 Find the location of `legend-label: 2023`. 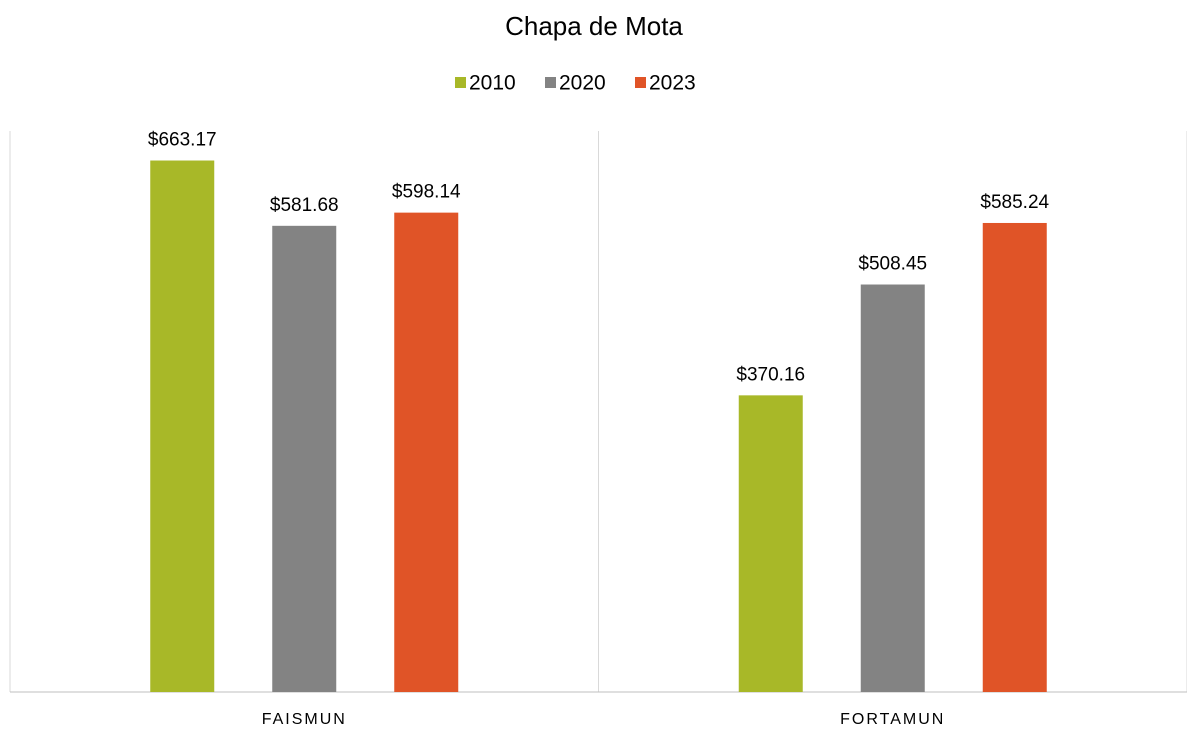

legend-label: 2023 is located at coordinates (672, 83).